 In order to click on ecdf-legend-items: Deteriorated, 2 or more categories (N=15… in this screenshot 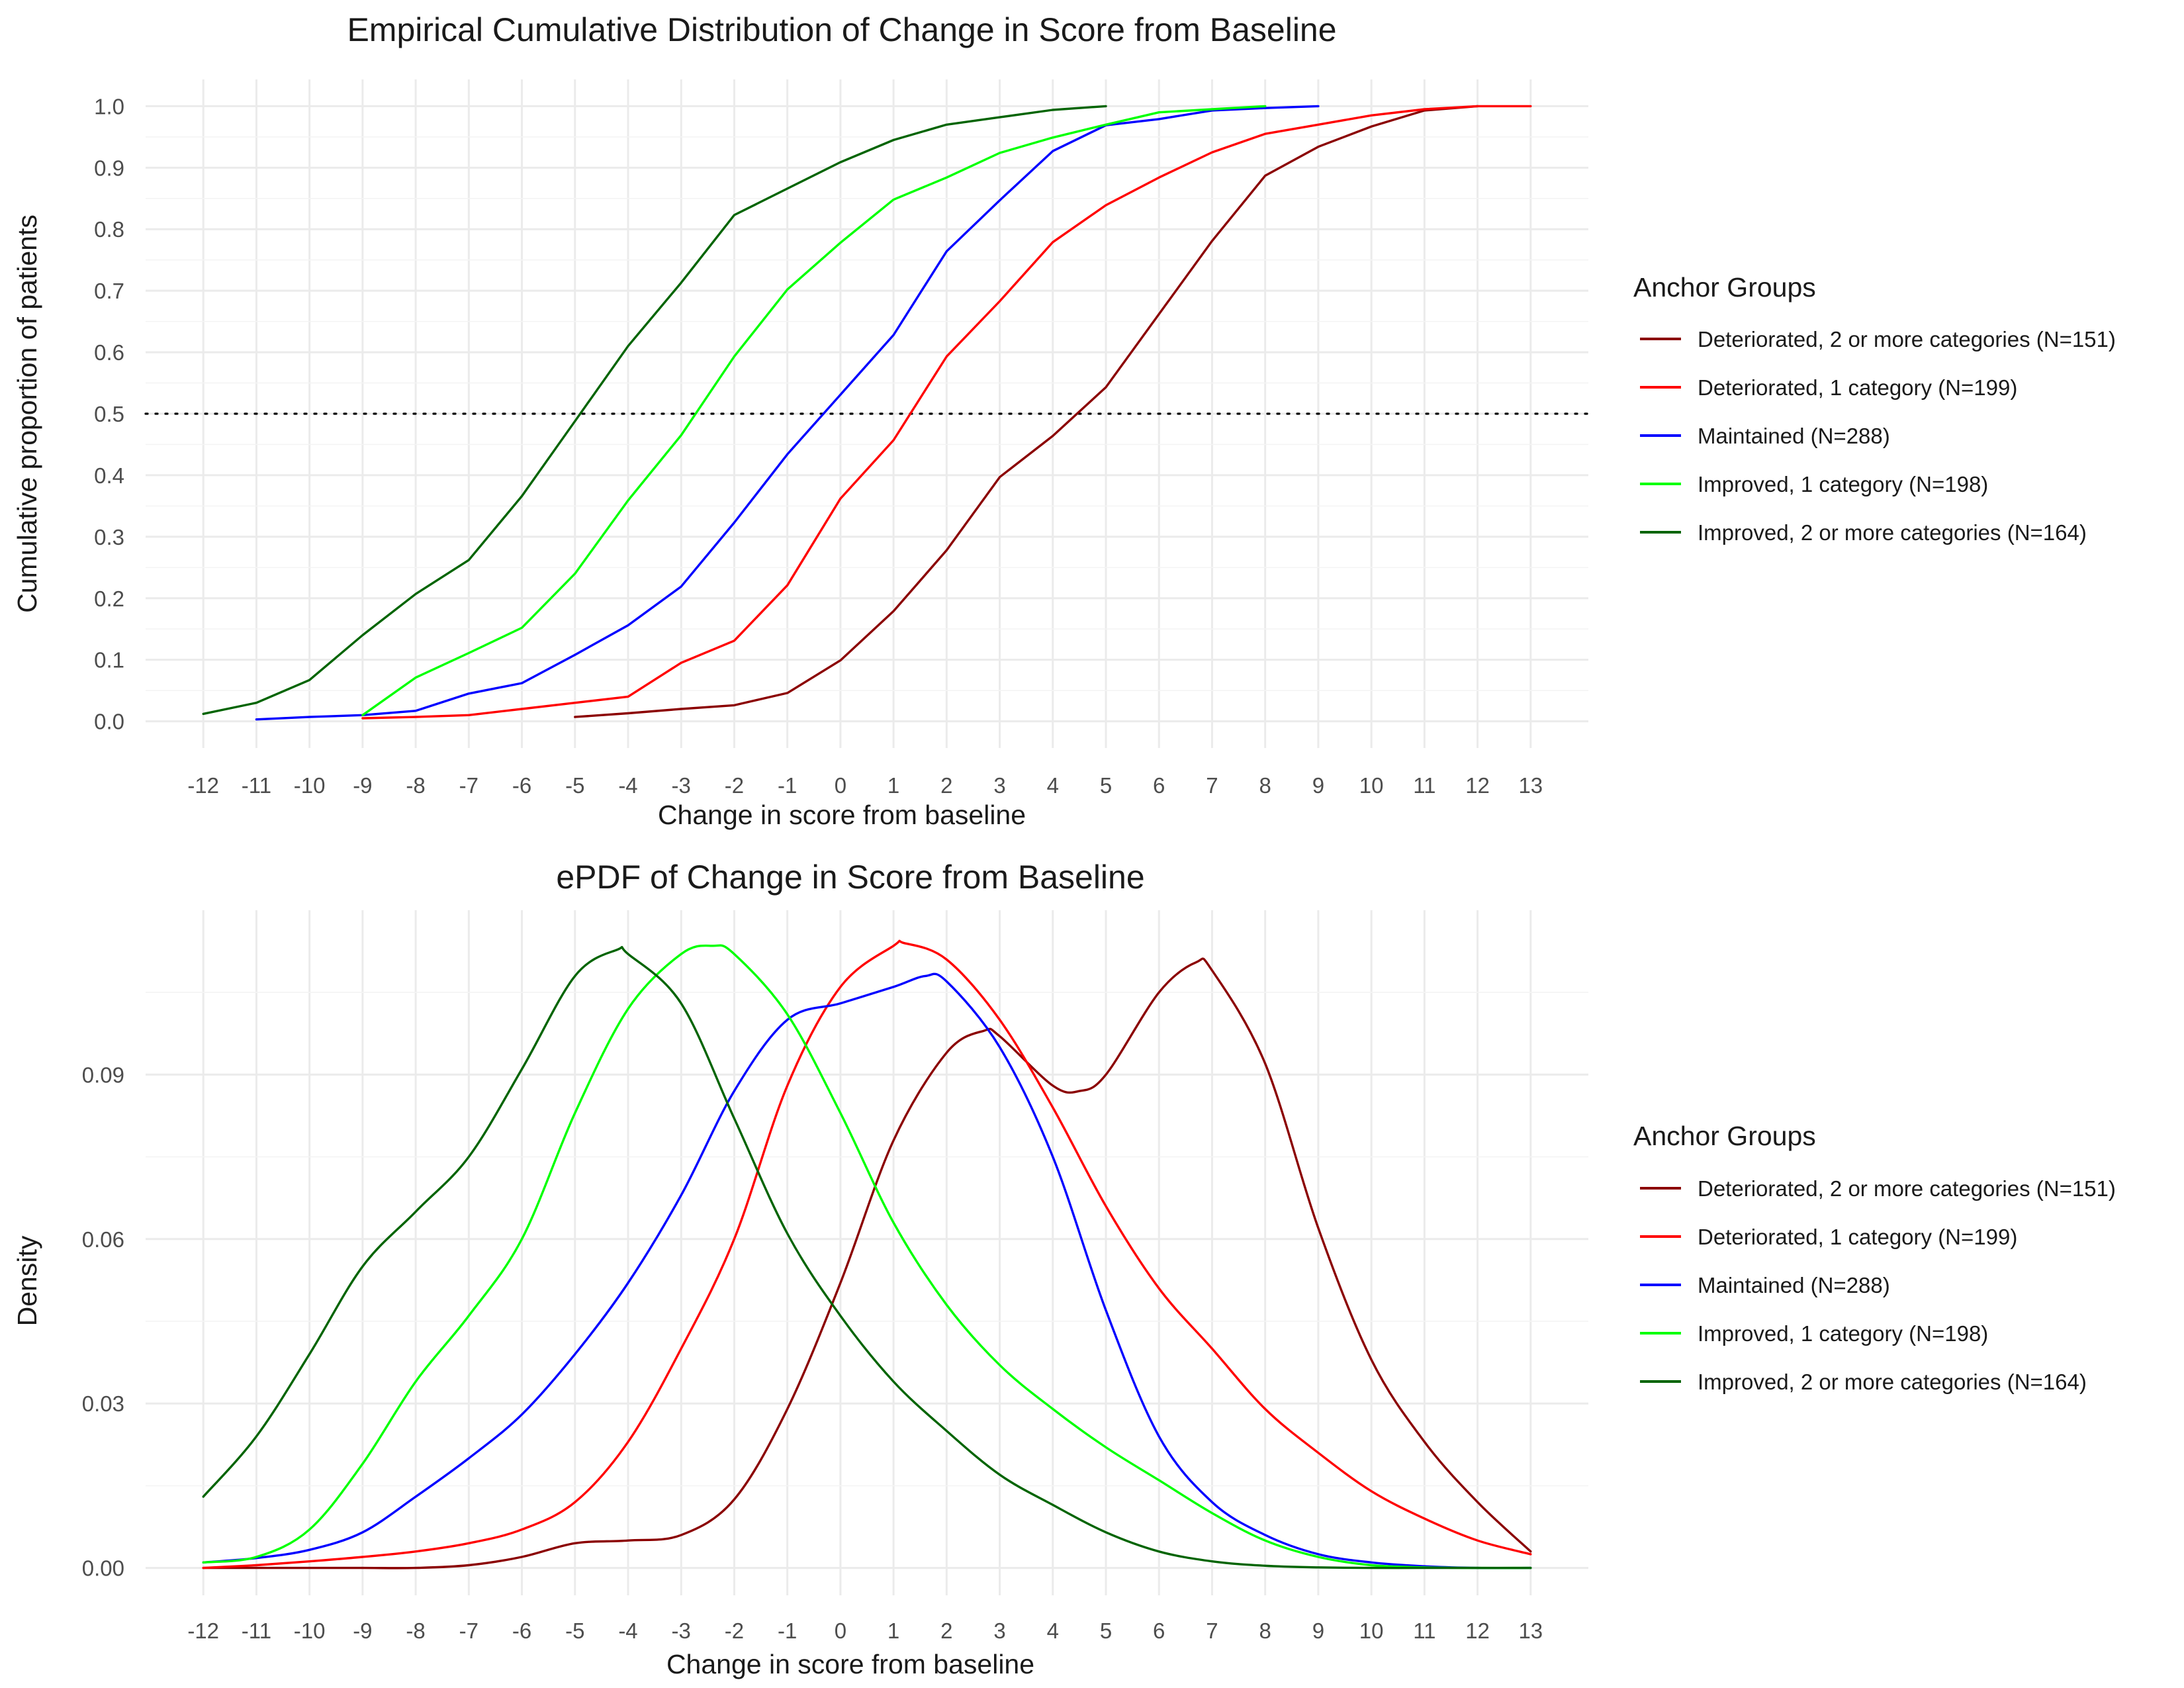, I will do `click(1878, 436)`.